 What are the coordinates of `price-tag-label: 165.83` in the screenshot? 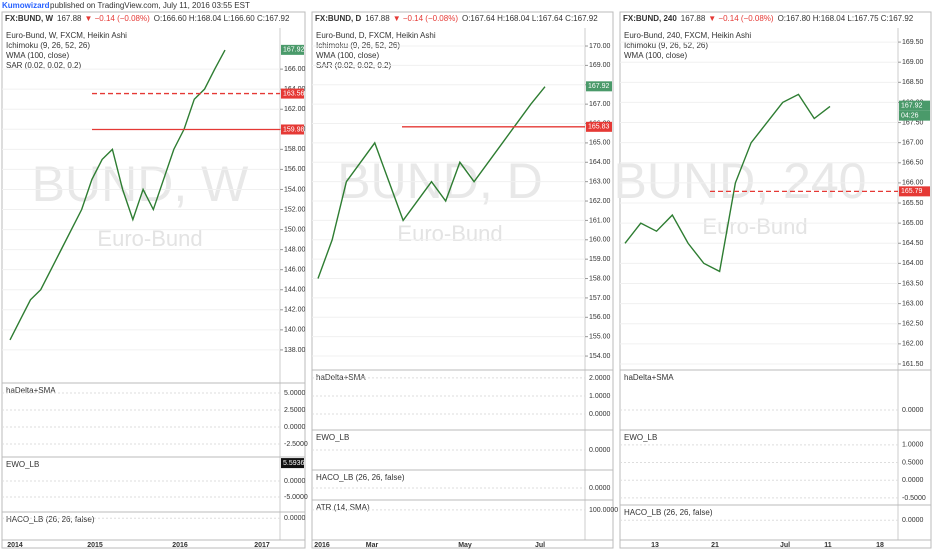 It's located at (599, 127).